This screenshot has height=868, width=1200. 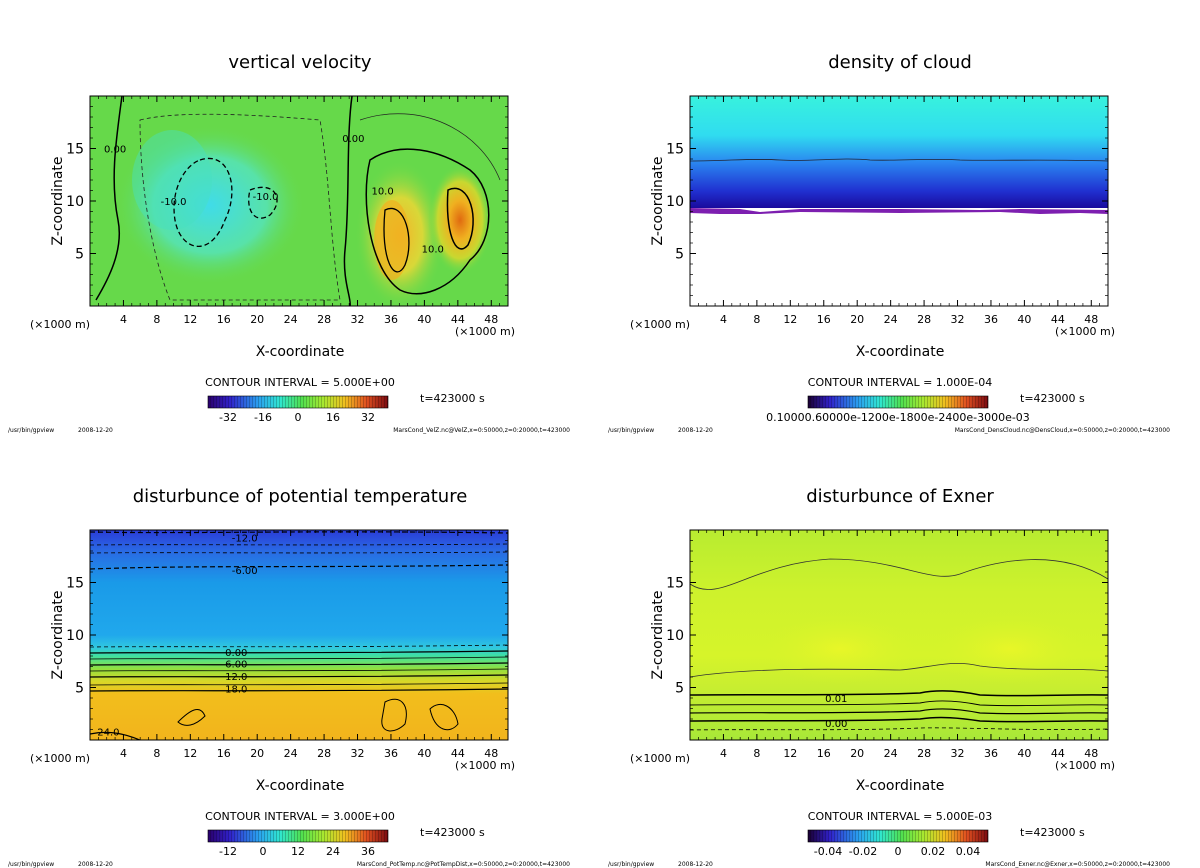 I want to click on colorbar-ticks: -32 -16 0 16 32, so click(x=297, y=417).